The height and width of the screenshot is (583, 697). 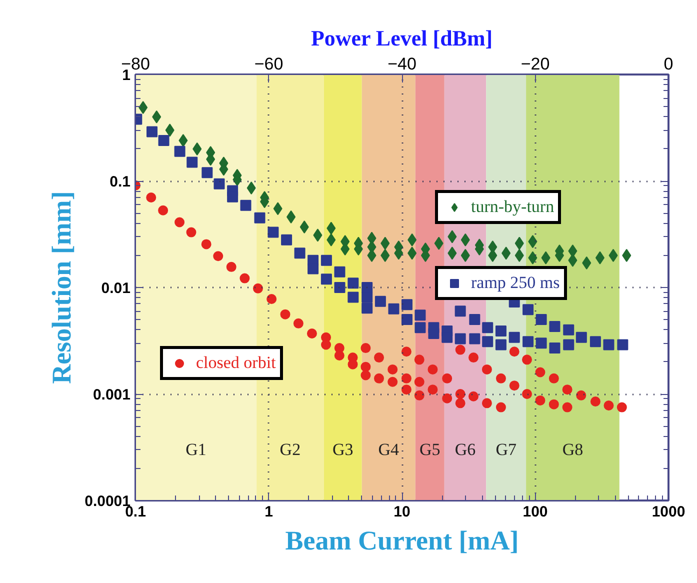 I want to click on band-label: G8, so click(x=573, y=449).